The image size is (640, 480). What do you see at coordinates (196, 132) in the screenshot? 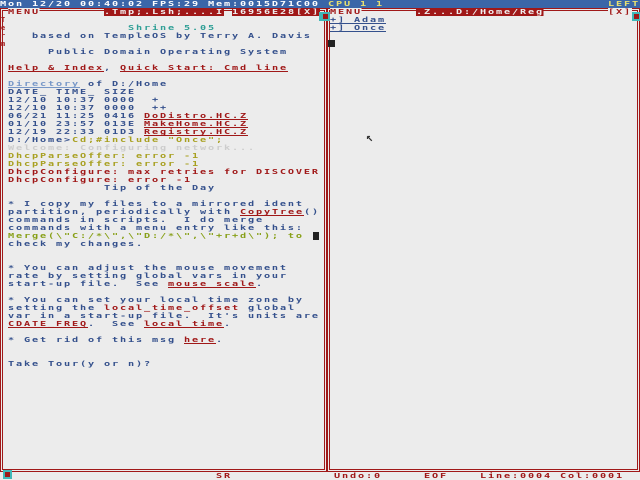
I see `link: Registry.HC.Z` at bounding box center [196, 132].